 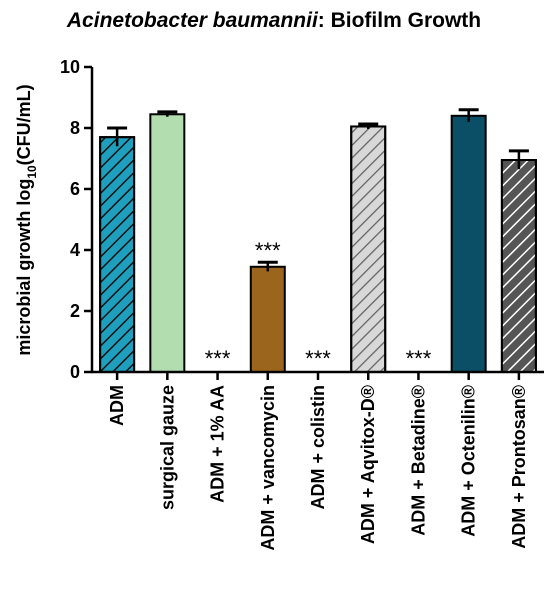 I want to click on x-category-label: ADM + colistin, so click(x=318, y=447).